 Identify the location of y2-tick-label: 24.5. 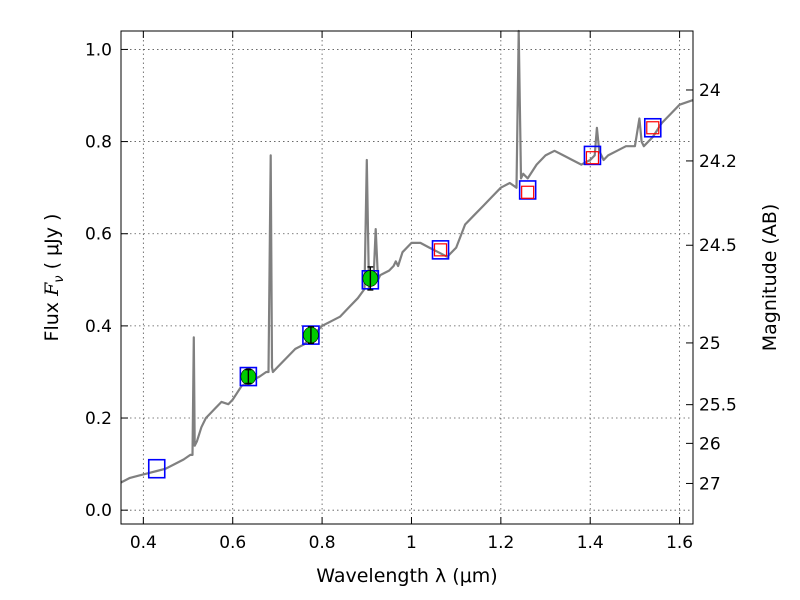
(718, 246).